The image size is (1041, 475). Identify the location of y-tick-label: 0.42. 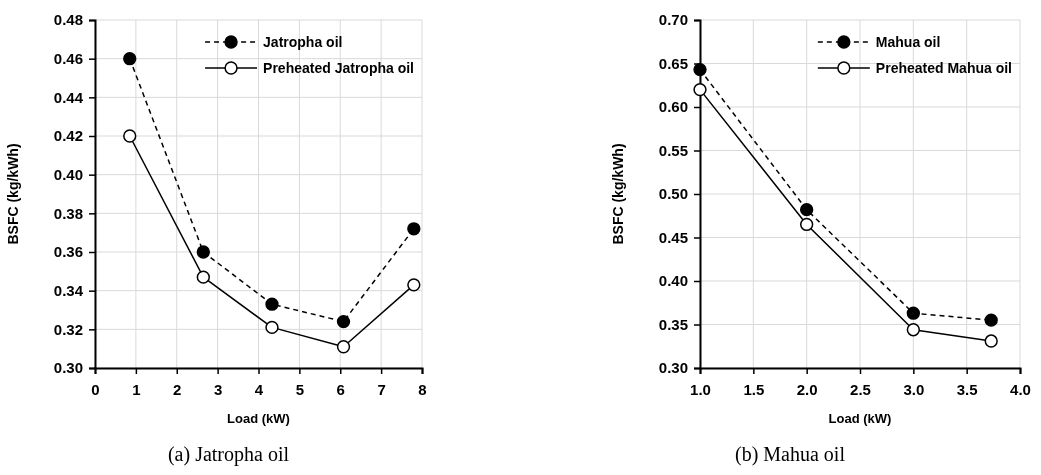
(68, 136).